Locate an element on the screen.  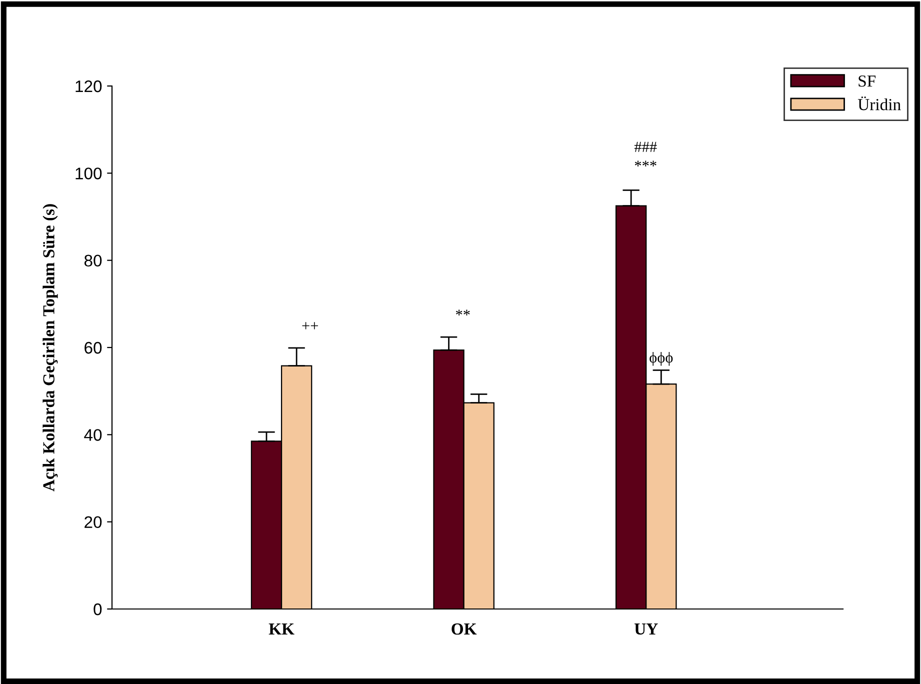
annotation: ++ is located at coordinates (310, 326).